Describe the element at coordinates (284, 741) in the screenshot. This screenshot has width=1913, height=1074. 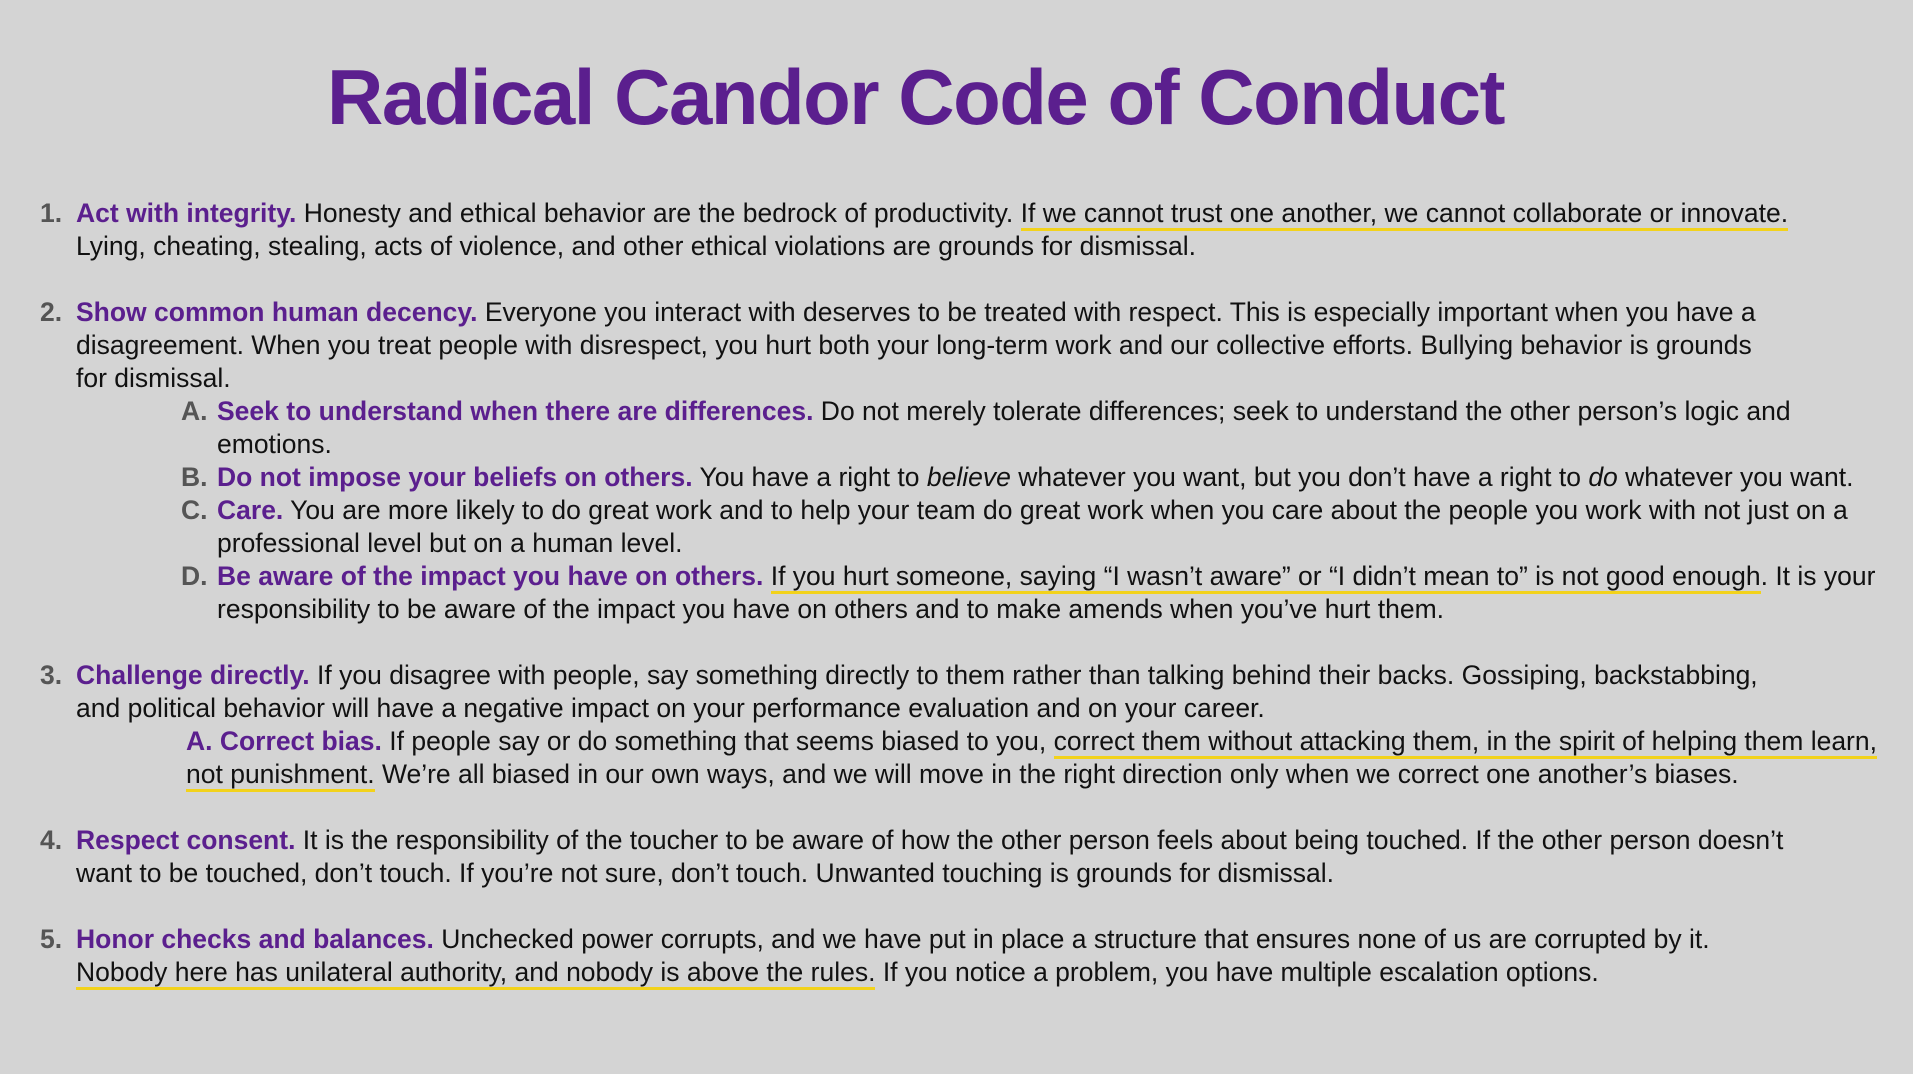
I see `sub-item-heading: A. Correct bias.` at that location.